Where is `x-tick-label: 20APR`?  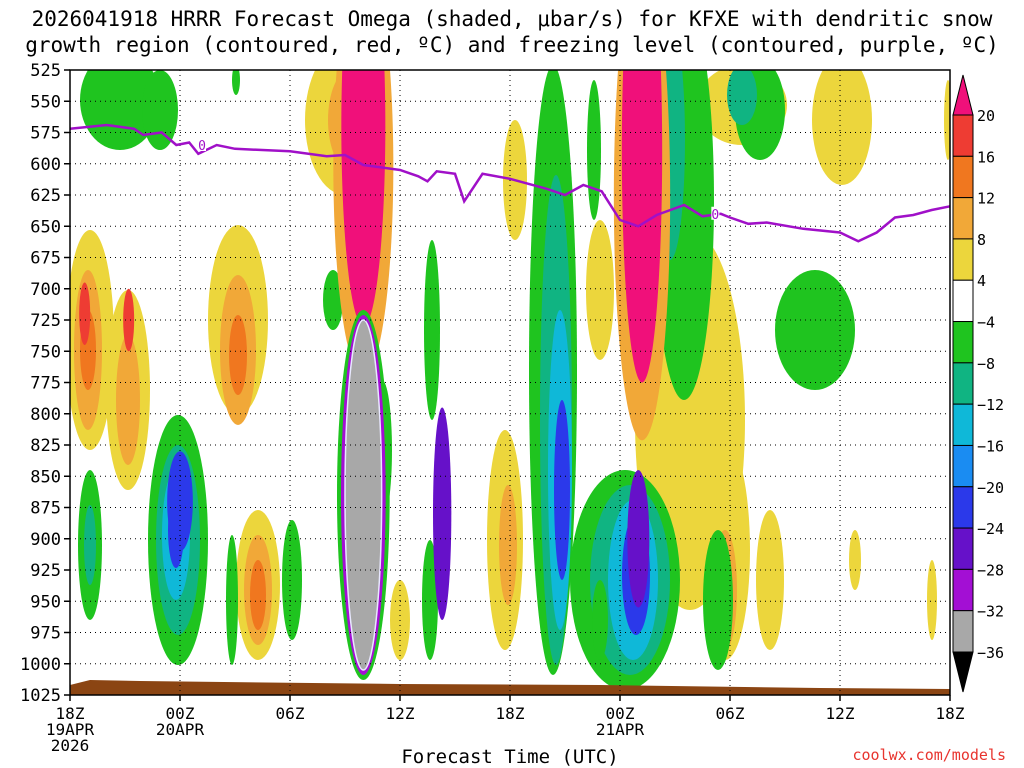
x-tick-label: 20APR is located at coordinates (180, 729).